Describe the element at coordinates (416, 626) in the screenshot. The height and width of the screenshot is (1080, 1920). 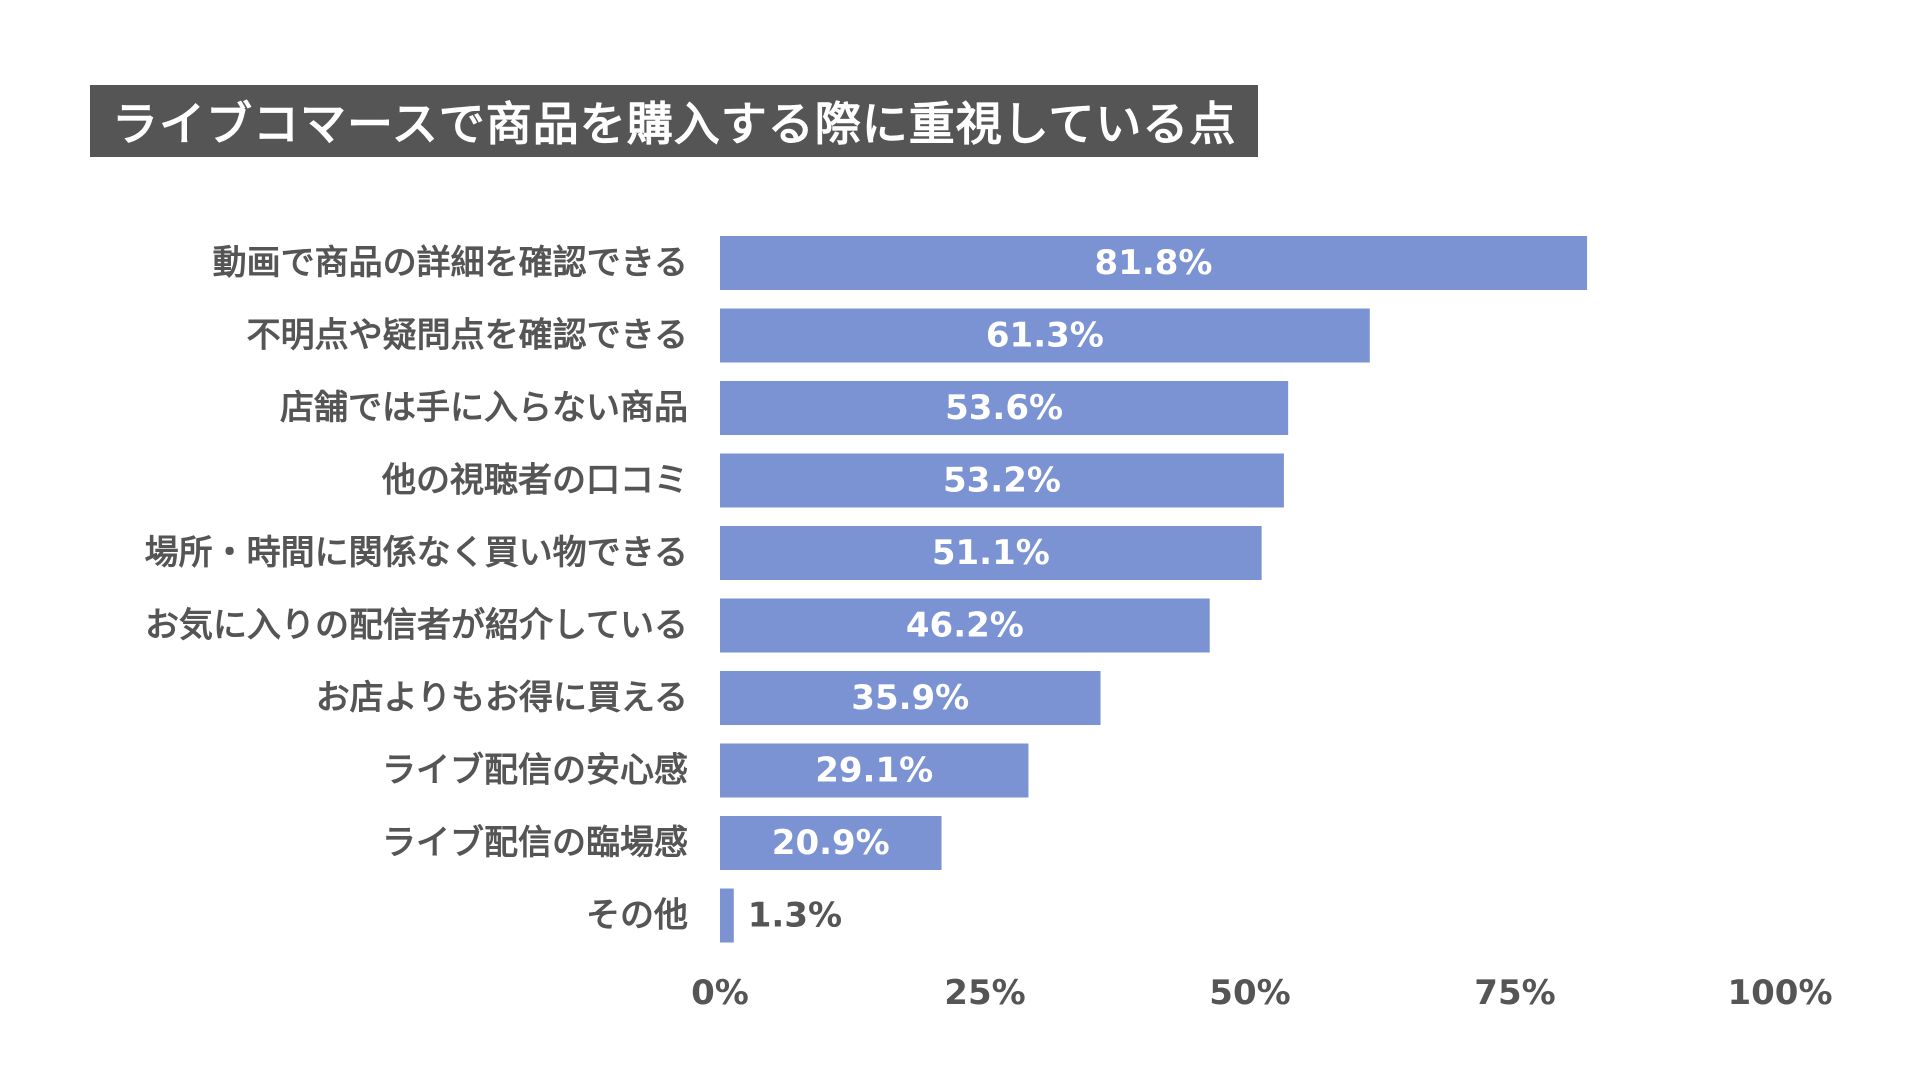
I see `category-label: お気に入りの配信者が紹介している` at that location.